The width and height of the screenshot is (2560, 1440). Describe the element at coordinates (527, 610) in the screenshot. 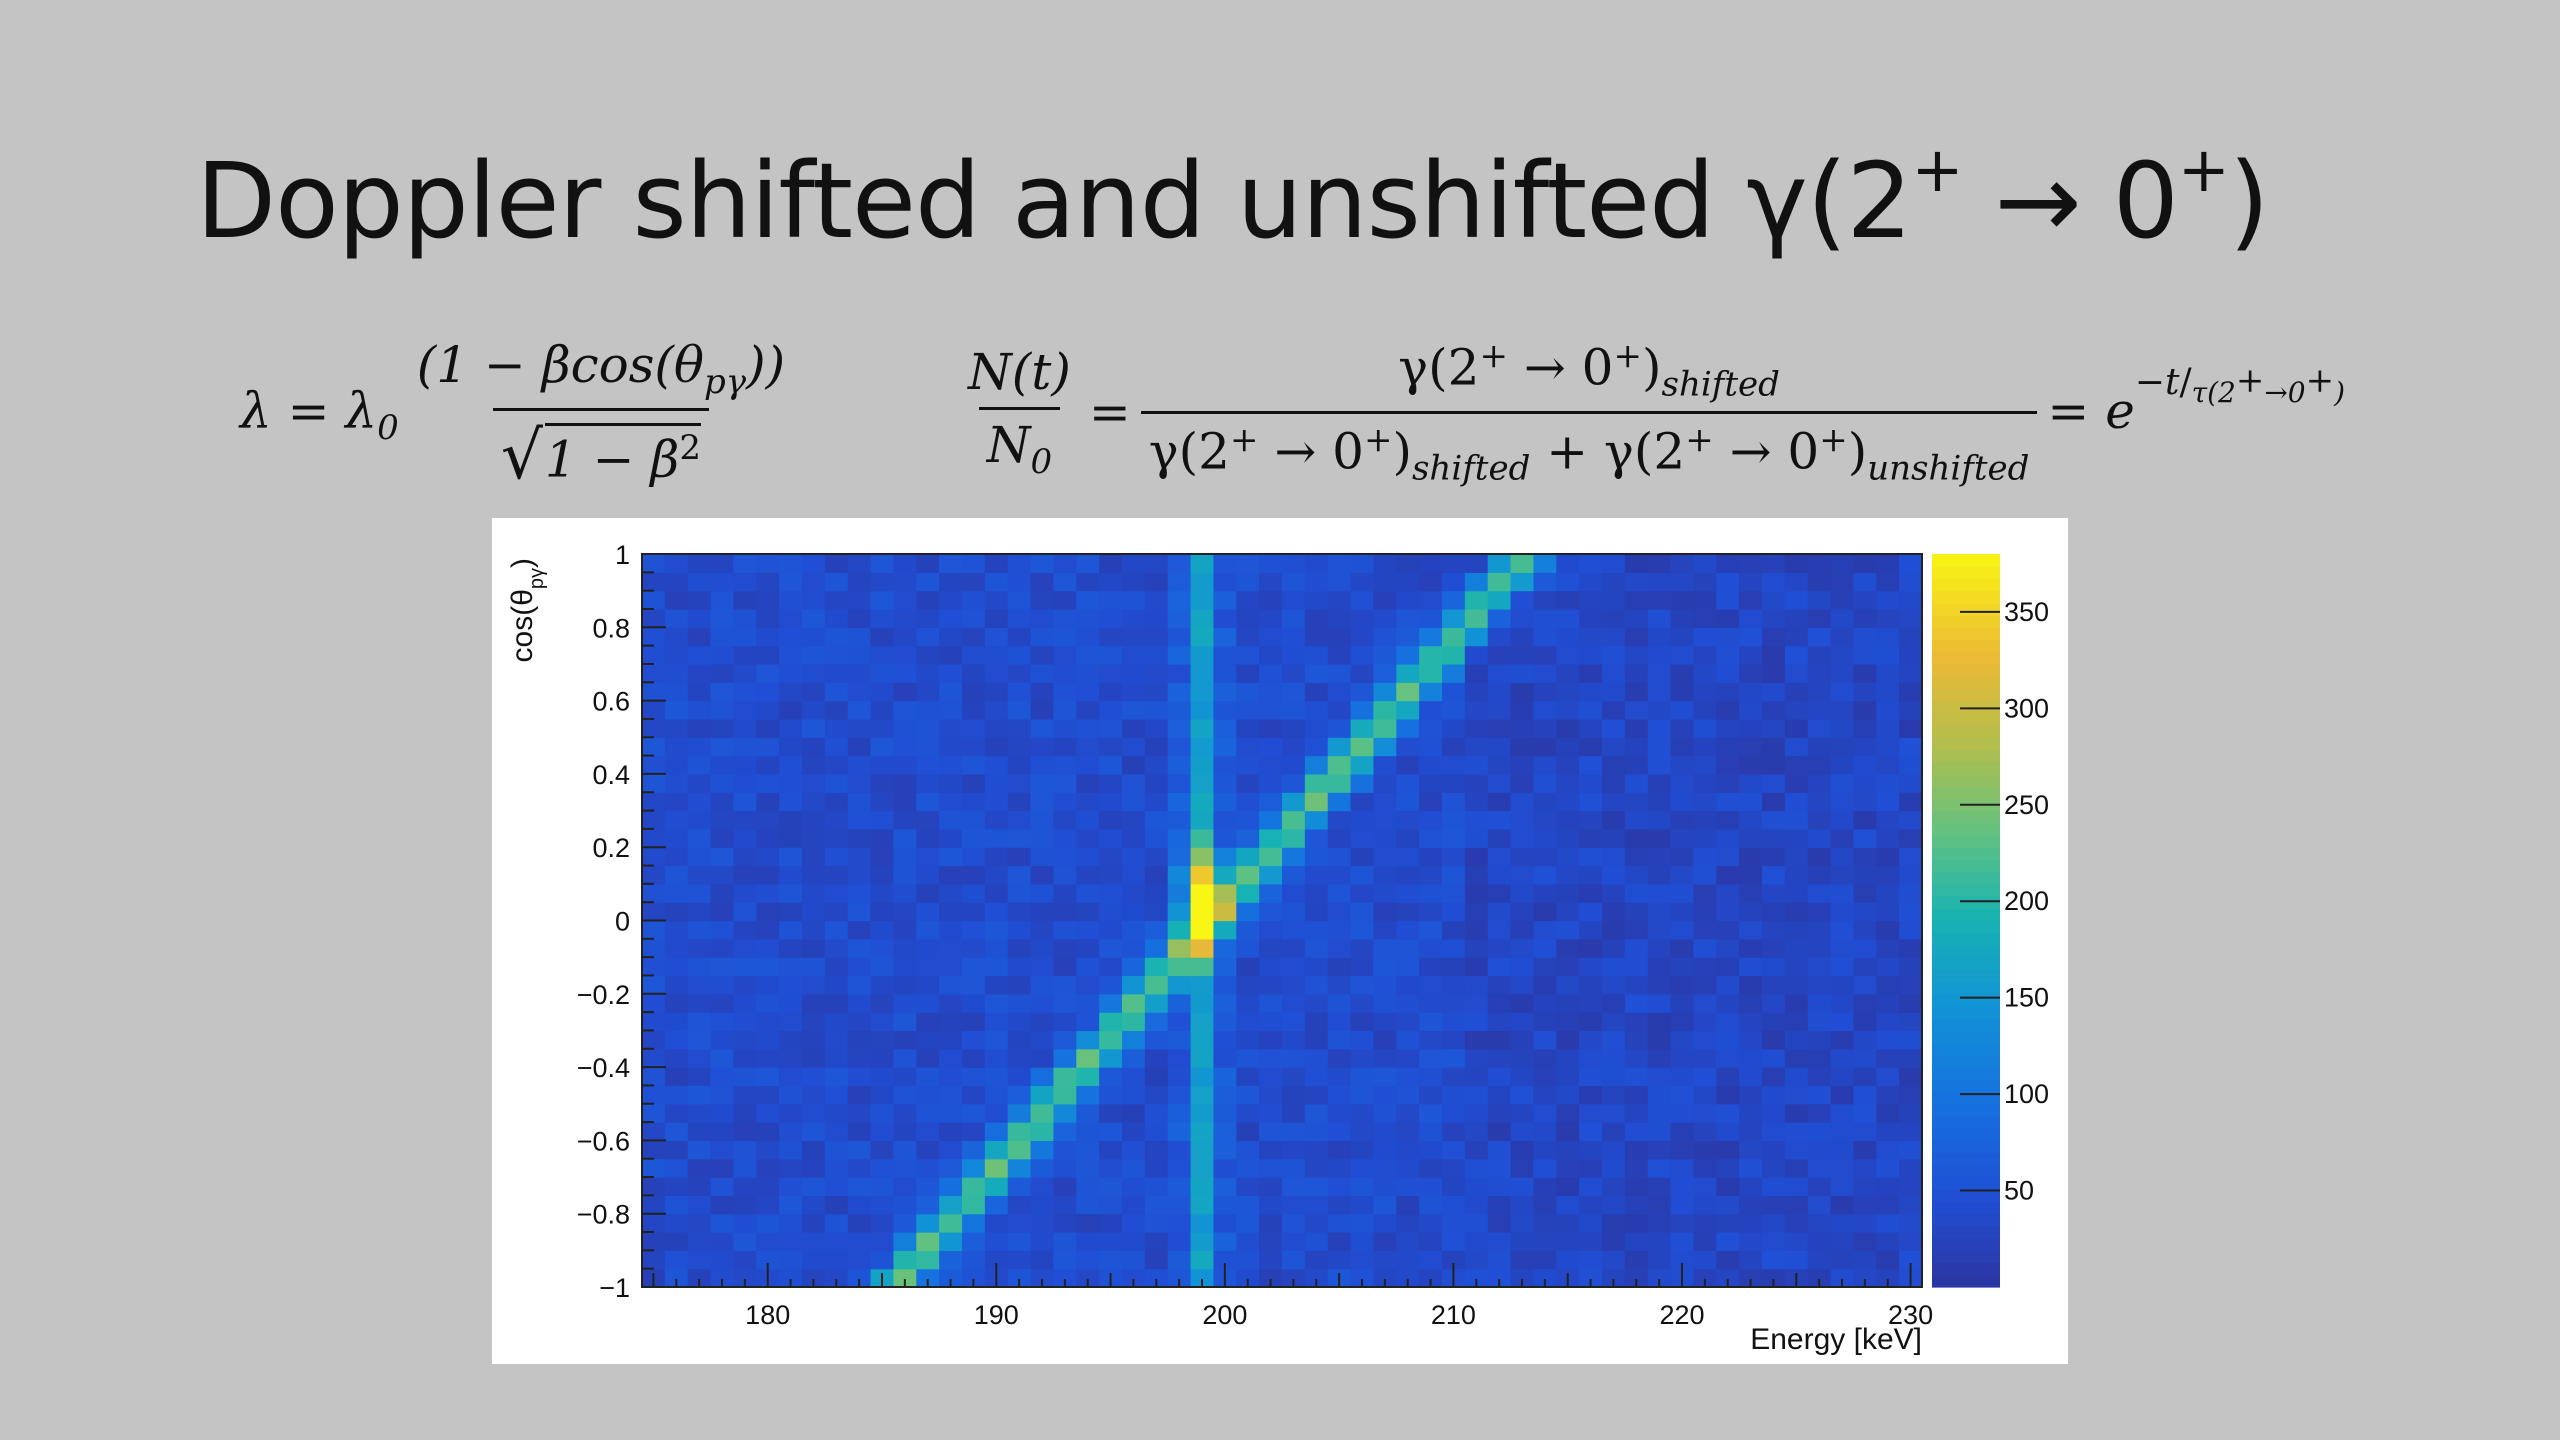

I see `y-axis-label: cos(θpγ)` at that location.